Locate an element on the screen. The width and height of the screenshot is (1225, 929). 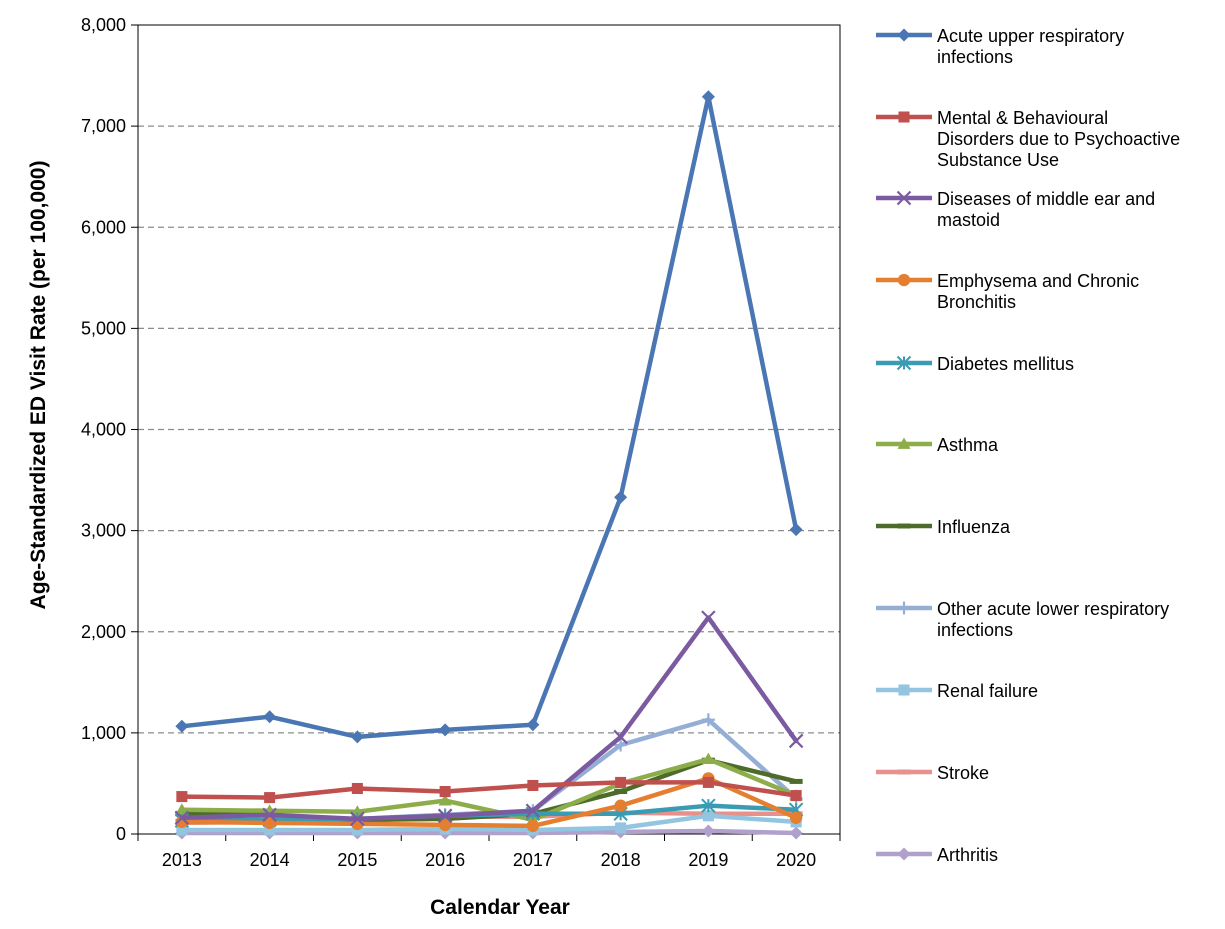
x-tick-label: 2018 is located at coordinates (621, 860).